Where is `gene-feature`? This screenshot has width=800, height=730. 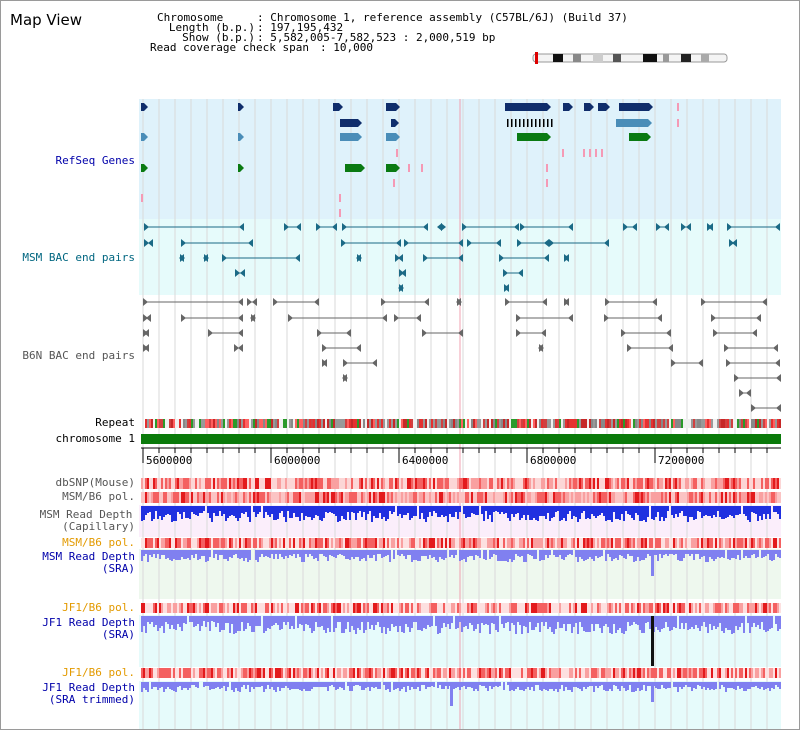 gene-feature is located at coordinates (241, 107).